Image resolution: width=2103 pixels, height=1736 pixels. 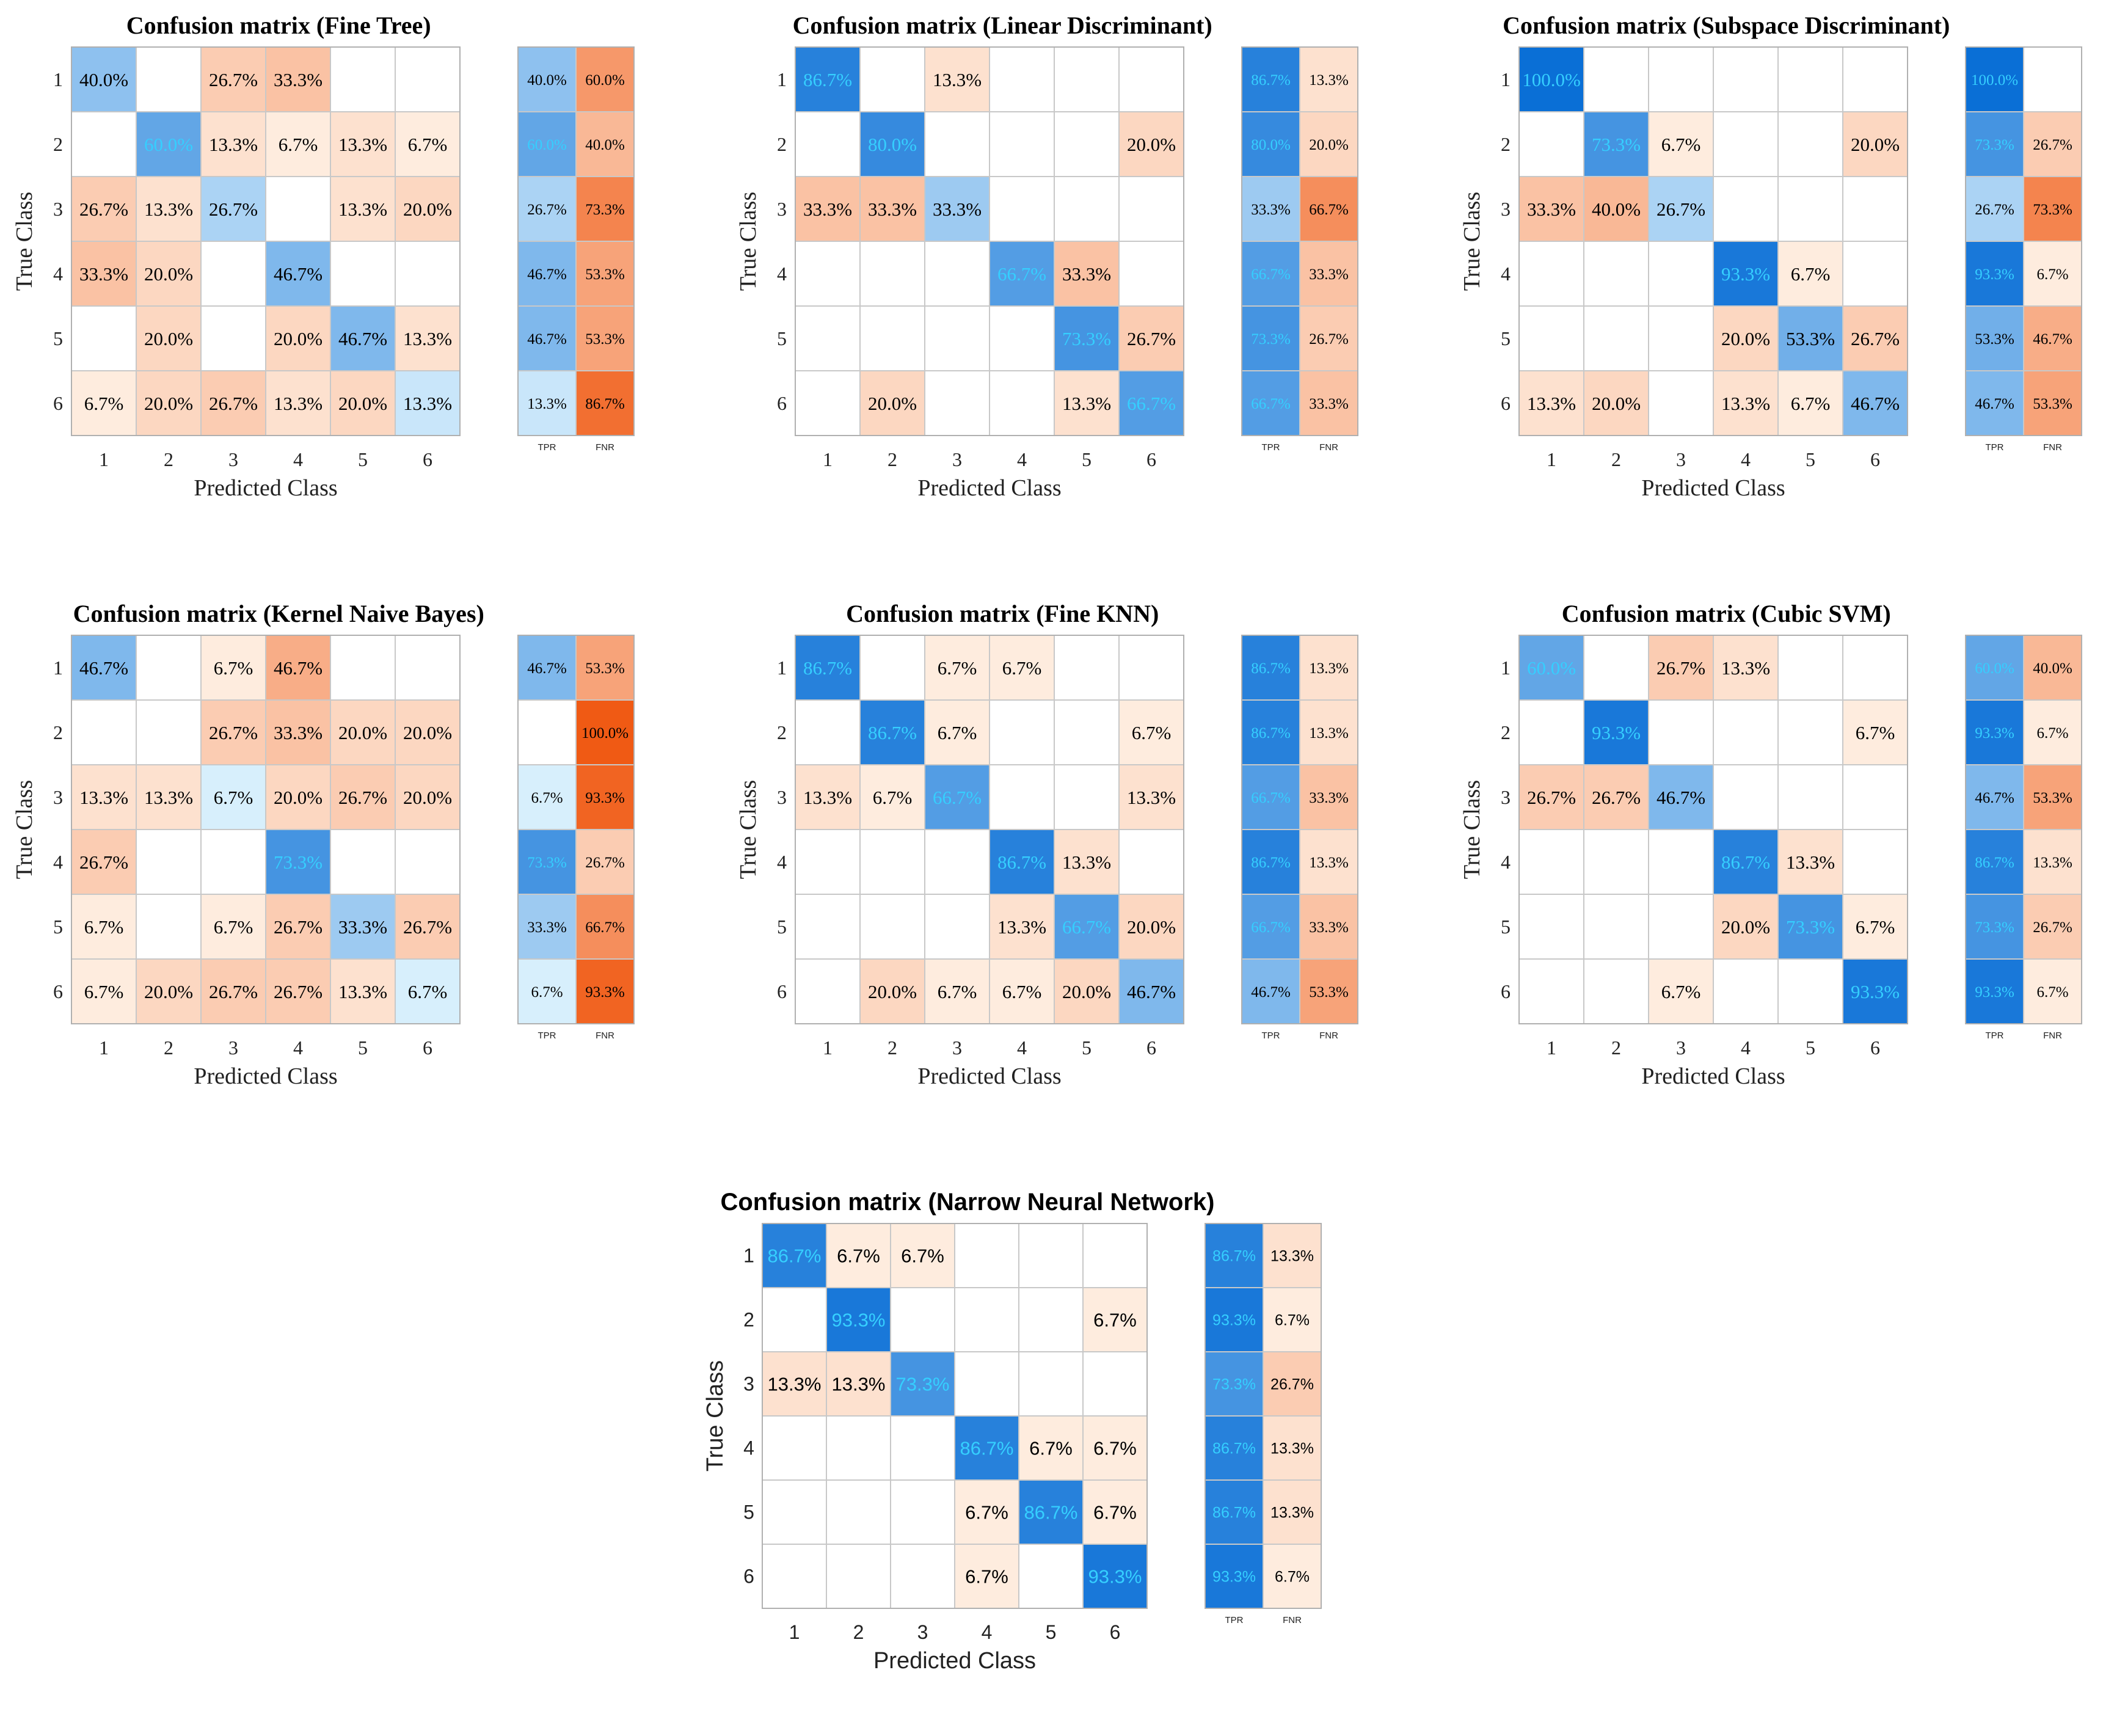 What do you see at coordinates (168, 144) in the screenshot?
I see `cell-value: 60.0%` at bounding box center [168, 144].